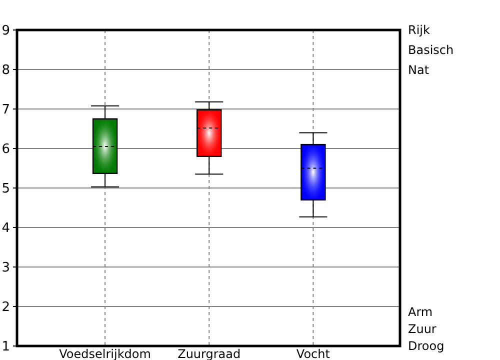 This screenshot has height=360, width=500. Describe the element at coordinates (6, 347) in the screenshot. I see `y-tick-label: 1` at that location.